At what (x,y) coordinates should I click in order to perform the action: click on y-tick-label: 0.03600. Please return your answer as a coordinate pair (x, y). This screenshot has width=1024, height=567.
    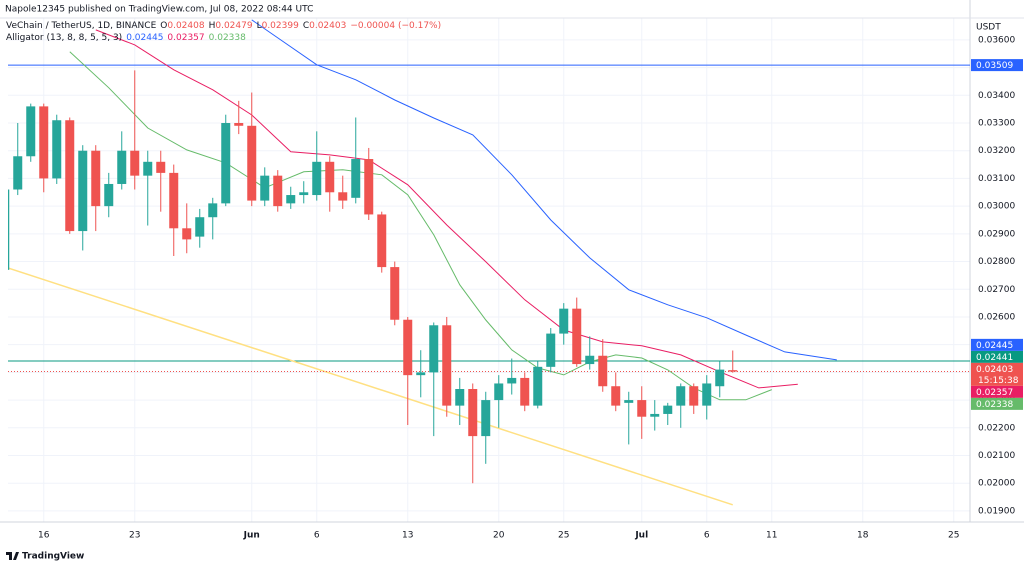
    Looking at the image, I should click on (996, 40).